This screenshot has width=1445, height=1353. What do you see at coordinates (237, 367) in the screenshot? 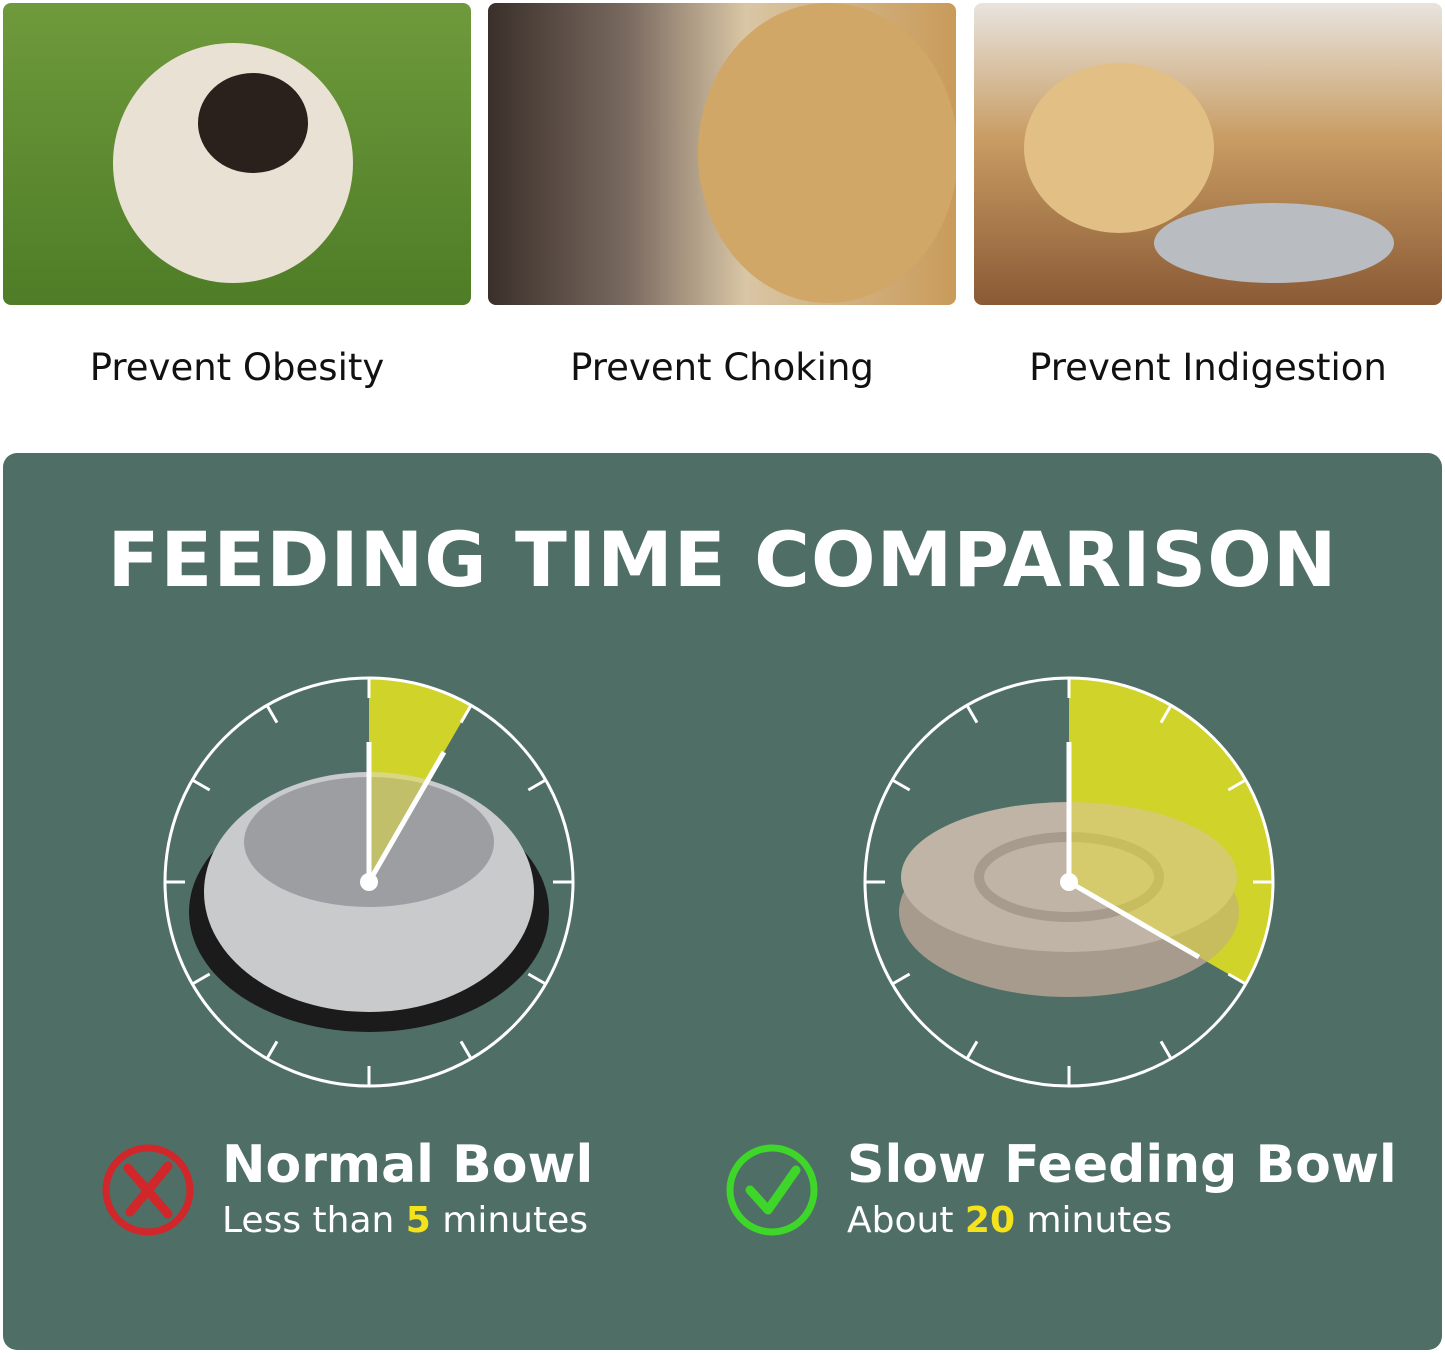
I see `caption-obesity: Prevent Obesity` at bounding box center [237, 367].